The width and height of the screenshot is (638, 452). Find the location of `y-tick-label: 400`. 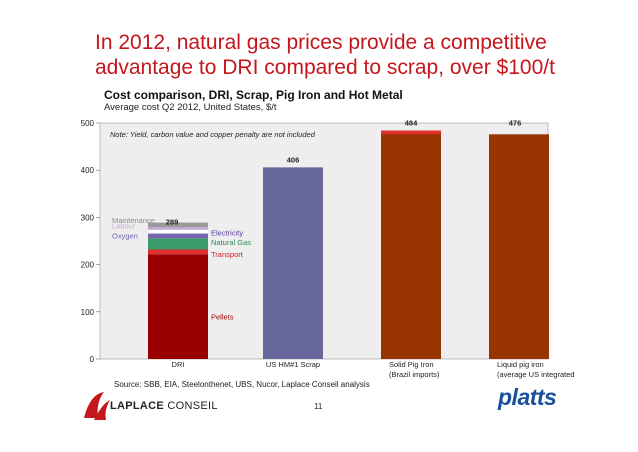

y-tick-label: 400 is located at coordinates (88, 170).